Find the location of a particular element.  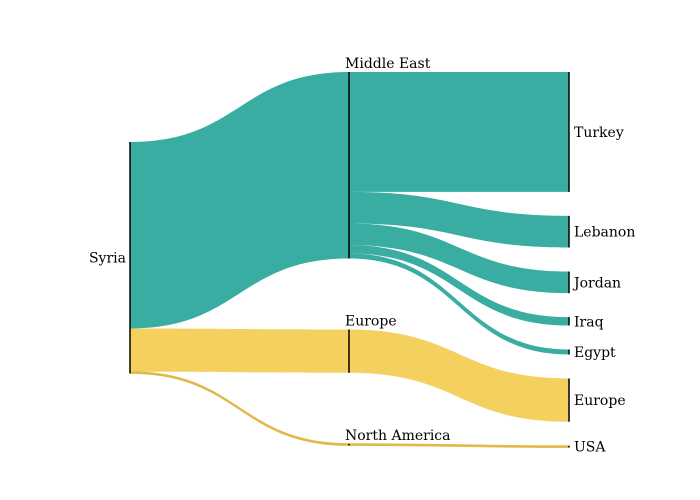

link-syria-to-europe_region is located at coordinates (239, 350).